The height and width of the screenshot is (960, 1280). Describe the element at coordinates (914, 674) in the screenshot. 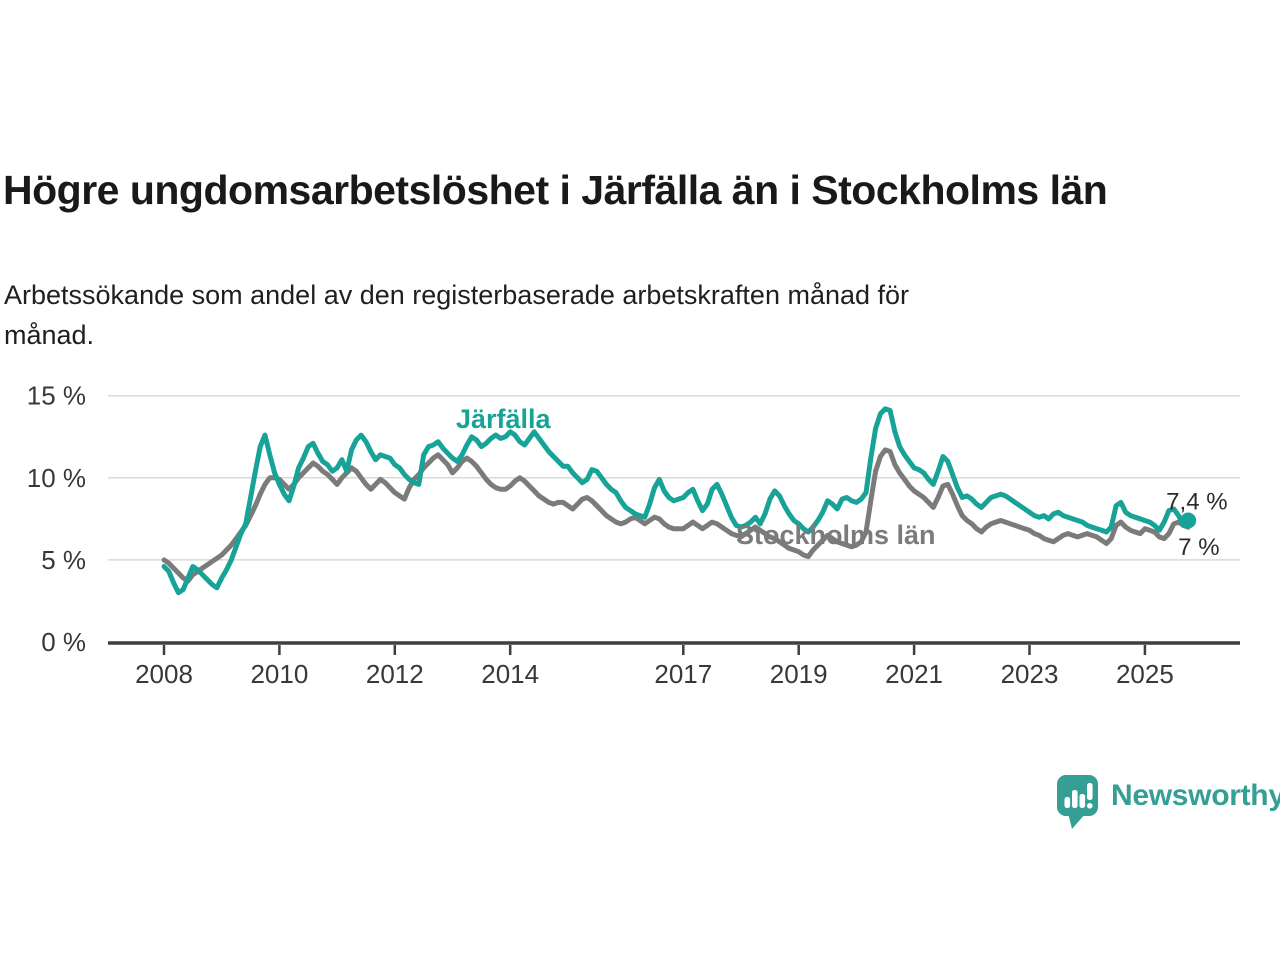

I see `x-tick-label: 2021` at that location.